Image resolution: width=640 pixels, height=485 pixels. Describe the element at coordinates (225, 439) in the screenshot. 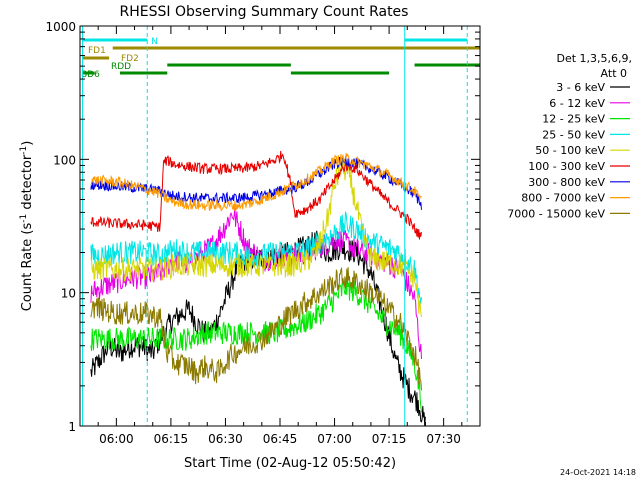

I see `x-tick-label-2: 06:30` at that location.